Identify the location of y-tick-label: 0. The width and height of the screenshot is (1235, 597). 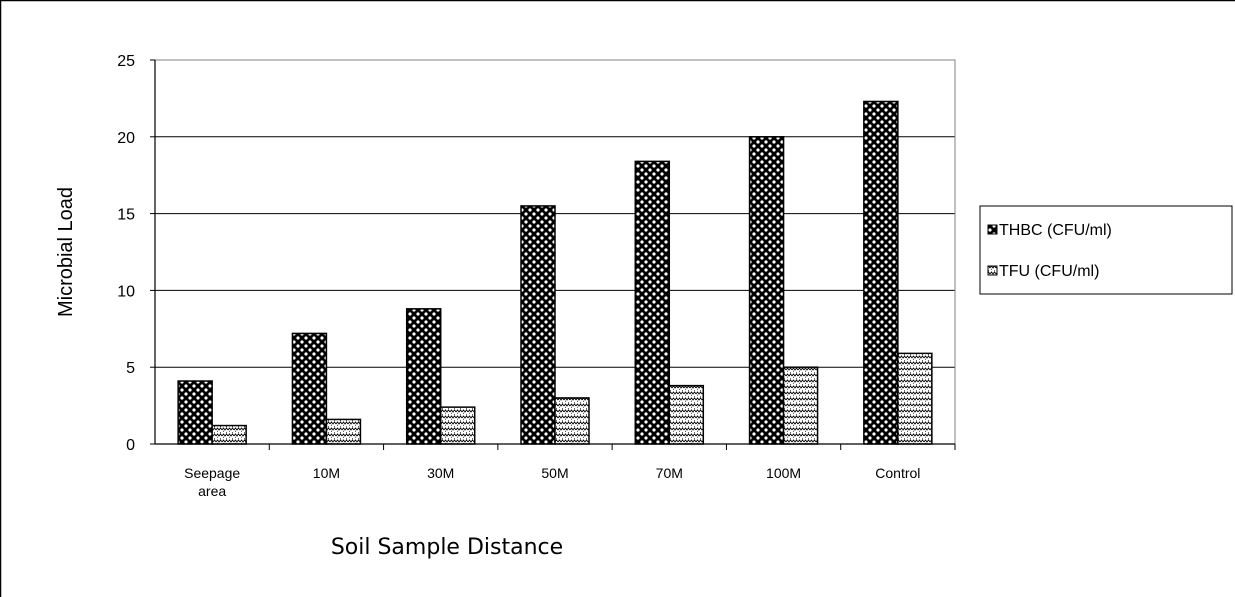
(130, 445).